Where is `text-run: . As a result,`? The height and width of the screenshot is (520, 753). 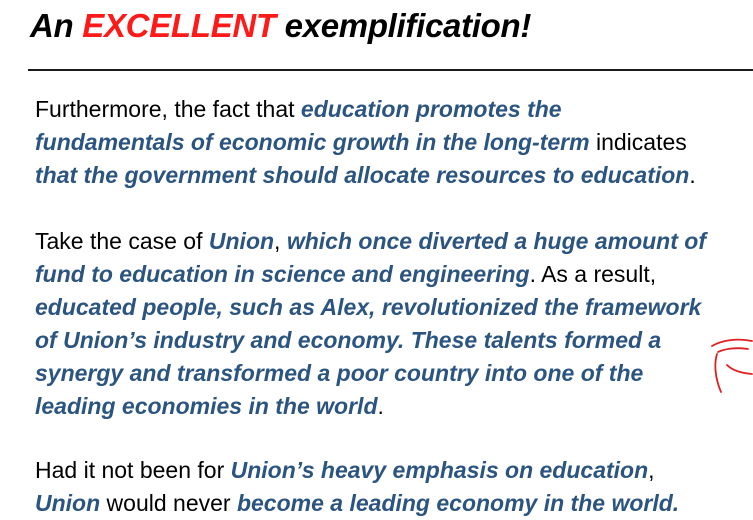 text-run: . As a result, is located at coordinates (593, 274).